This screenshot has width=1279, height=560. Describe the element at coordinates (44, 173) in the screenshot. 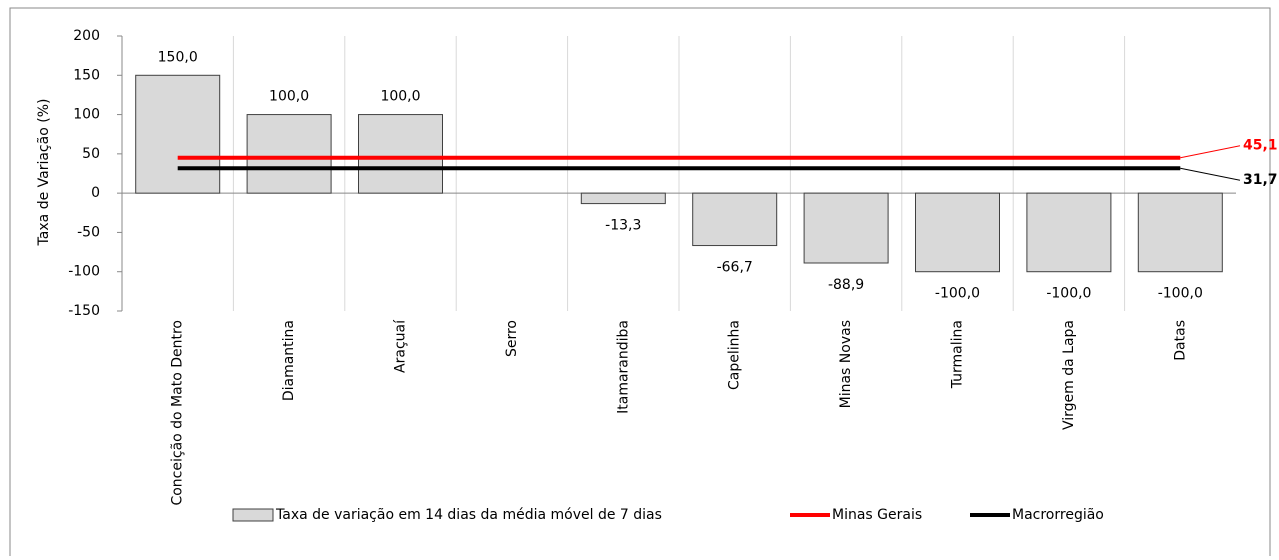

I see `y-axis-label: Taxa de Variação (%)` at that location.